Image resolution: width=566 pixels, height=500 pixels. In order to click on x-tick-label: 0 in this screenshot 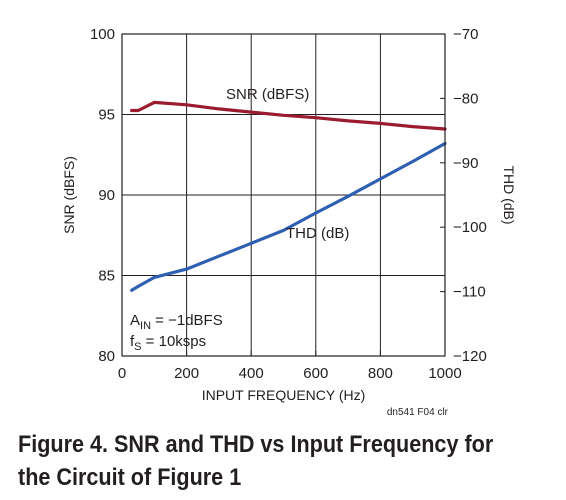, I will do `click(122, 373)`.